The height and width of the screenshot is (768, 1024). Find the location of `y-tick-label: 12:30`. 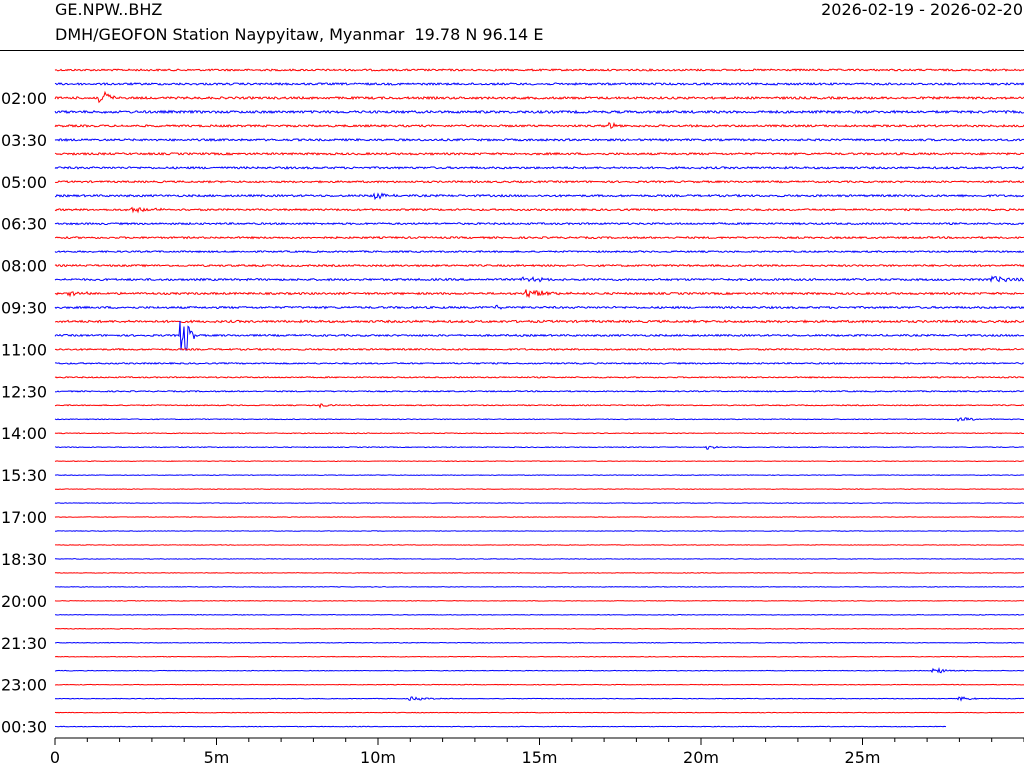

y-tick-label: 12:30 is located at coordinates (24, 391).